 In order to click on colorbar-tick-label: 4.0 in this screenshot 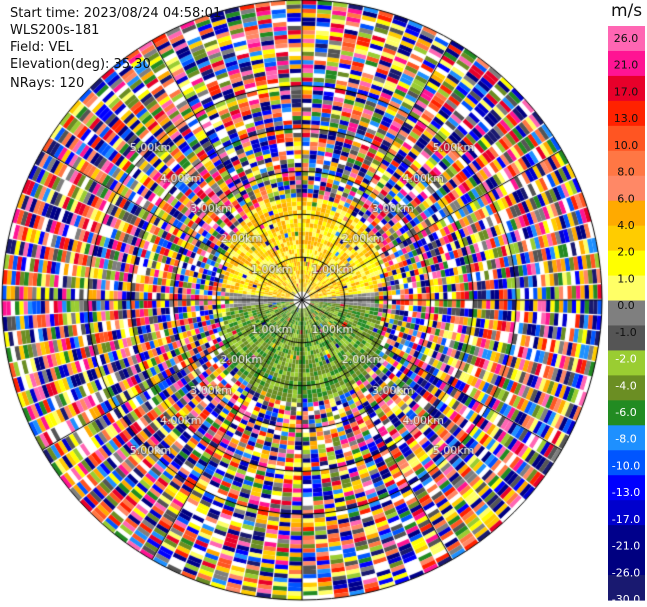, I will do `click(626, 225)`.